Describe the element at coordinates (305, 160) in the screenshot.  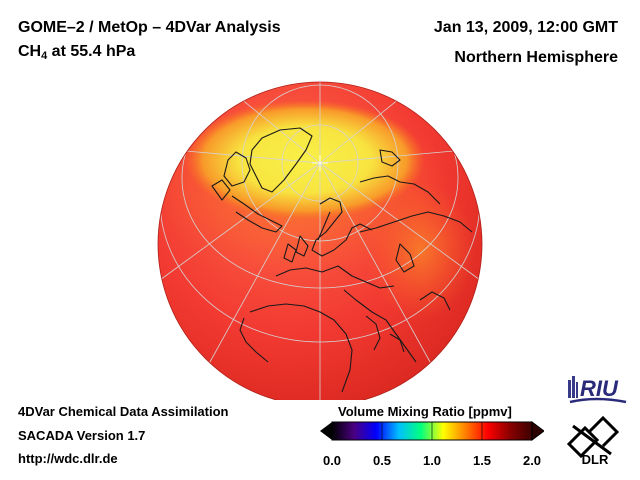
I see `high-concentration-area` at that location.